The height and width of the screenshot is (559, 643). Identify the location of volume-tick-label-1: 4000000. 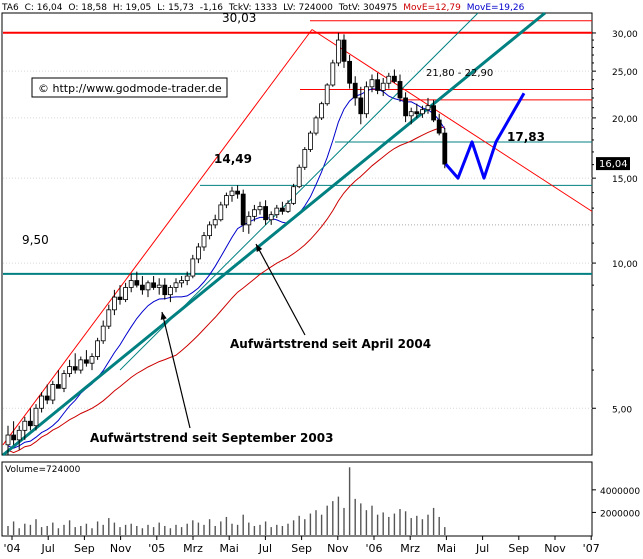
(620, 492).